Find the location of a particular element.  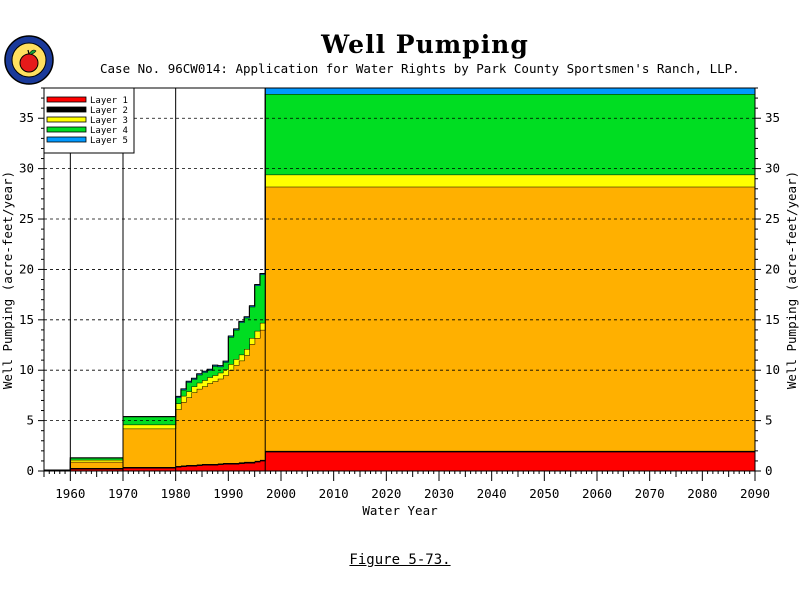

chart-title: Well Pumping is located at coordinates (425, 44).